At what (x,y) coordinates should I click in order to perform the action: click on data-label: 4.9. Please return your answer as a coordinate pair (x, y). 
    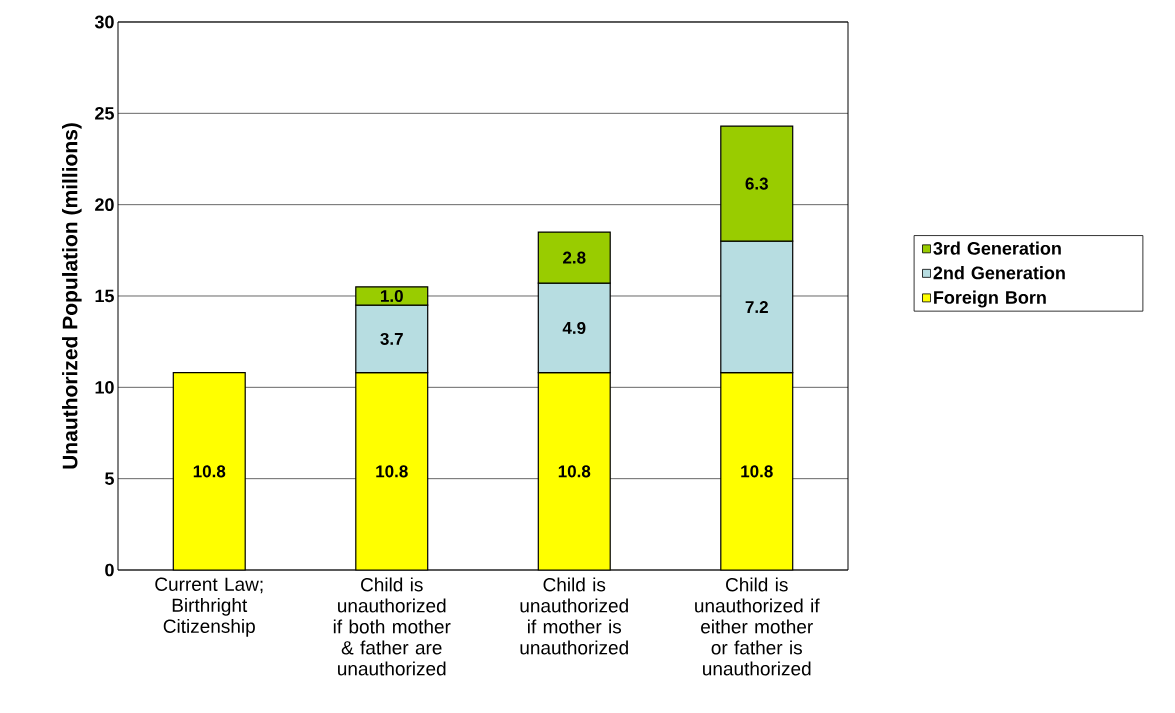
    Looking at the image, I should click on (574, 327).